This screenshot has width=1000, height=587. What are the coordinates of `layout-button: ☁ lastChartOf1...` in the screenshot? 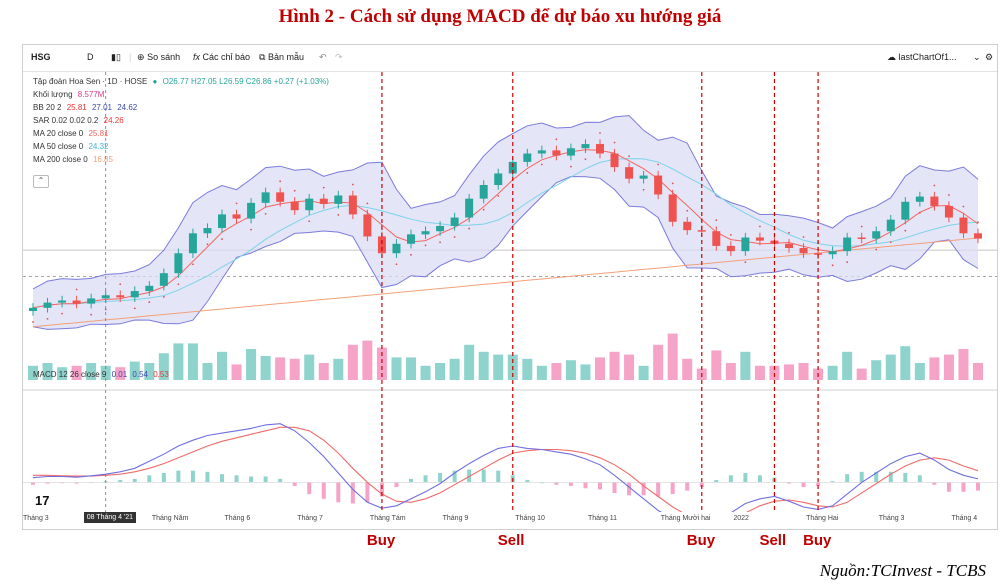 It's located at (922, 57).